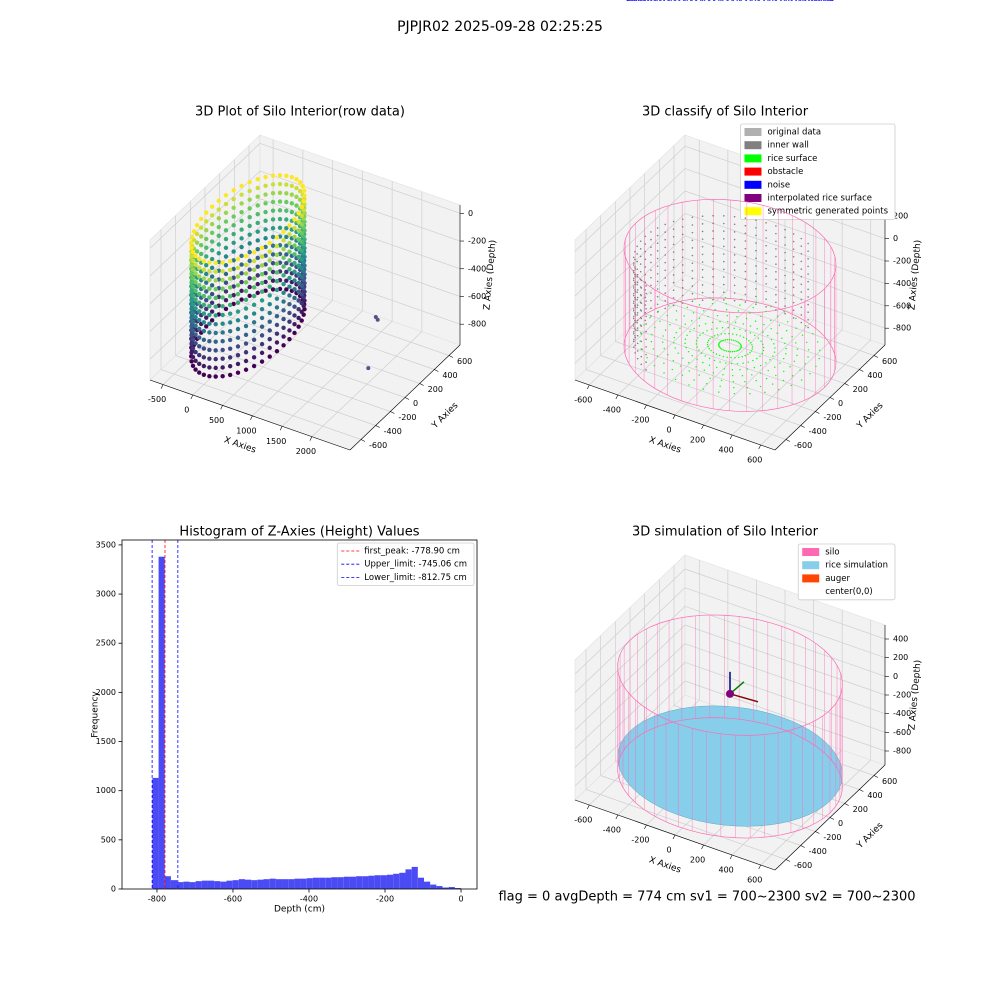 The height and width of the screenshot is (1000, 1000). Describe the element at coordinates (385, 899) in the screenshot. I see `x-tick-label: -200` at that location.